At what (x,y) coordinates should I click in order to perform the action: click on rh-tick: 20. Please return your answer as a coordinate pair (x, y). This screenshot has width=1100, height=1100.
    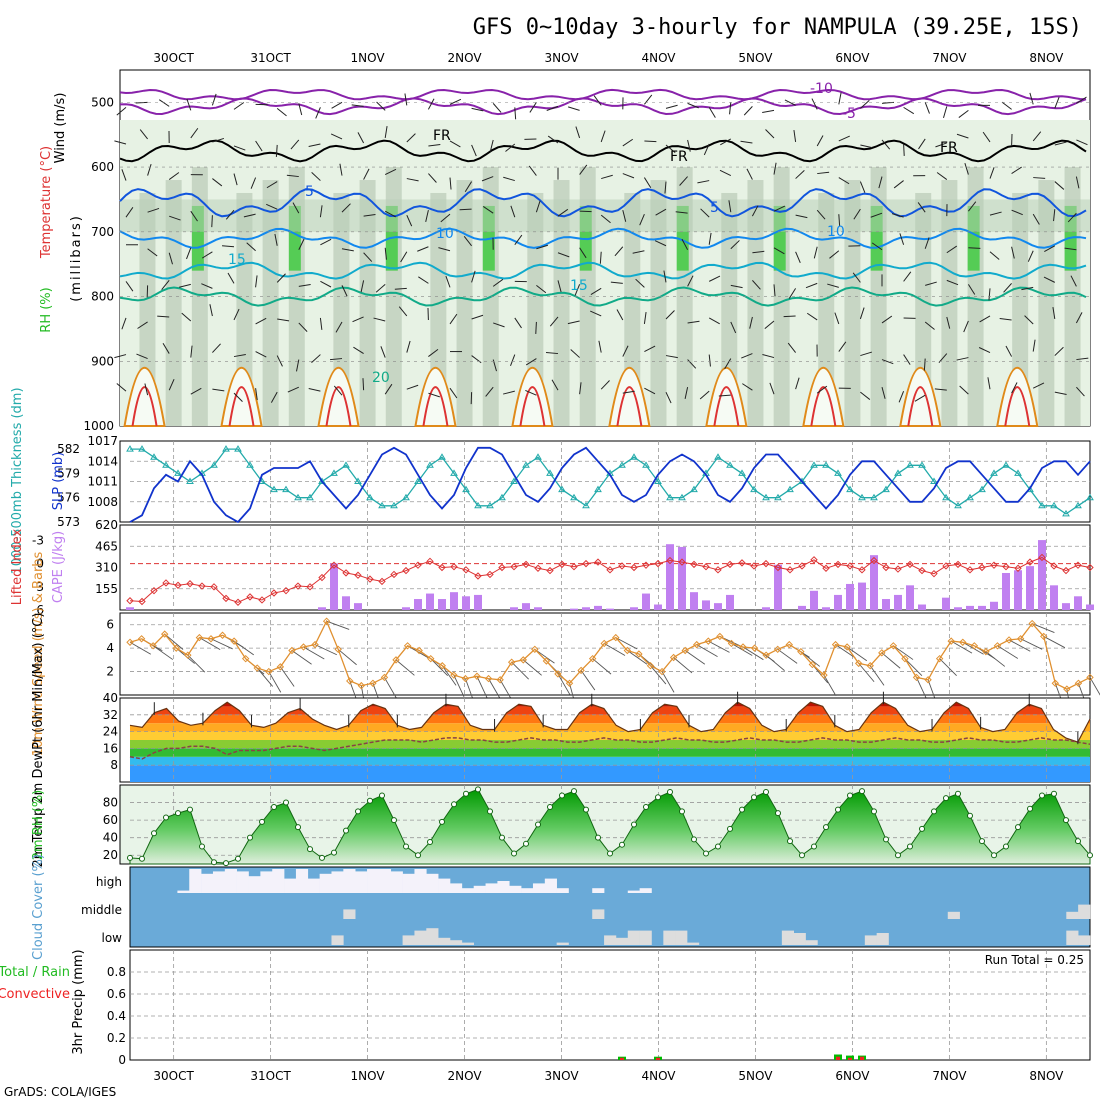
    Looking at the image, I should click on (110, 855).